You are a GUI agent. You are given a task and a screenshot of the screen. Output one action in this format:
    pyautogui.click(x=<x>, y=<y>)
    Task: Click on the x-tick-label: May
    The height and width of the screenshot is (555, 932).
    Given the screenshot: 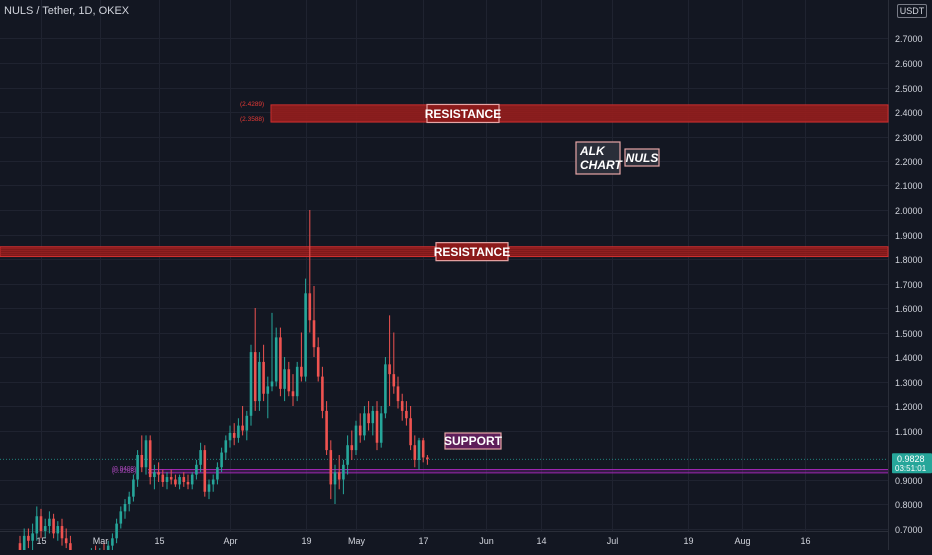 What is the action you would take?
    pyautogui.click(x=357, y=541)
    